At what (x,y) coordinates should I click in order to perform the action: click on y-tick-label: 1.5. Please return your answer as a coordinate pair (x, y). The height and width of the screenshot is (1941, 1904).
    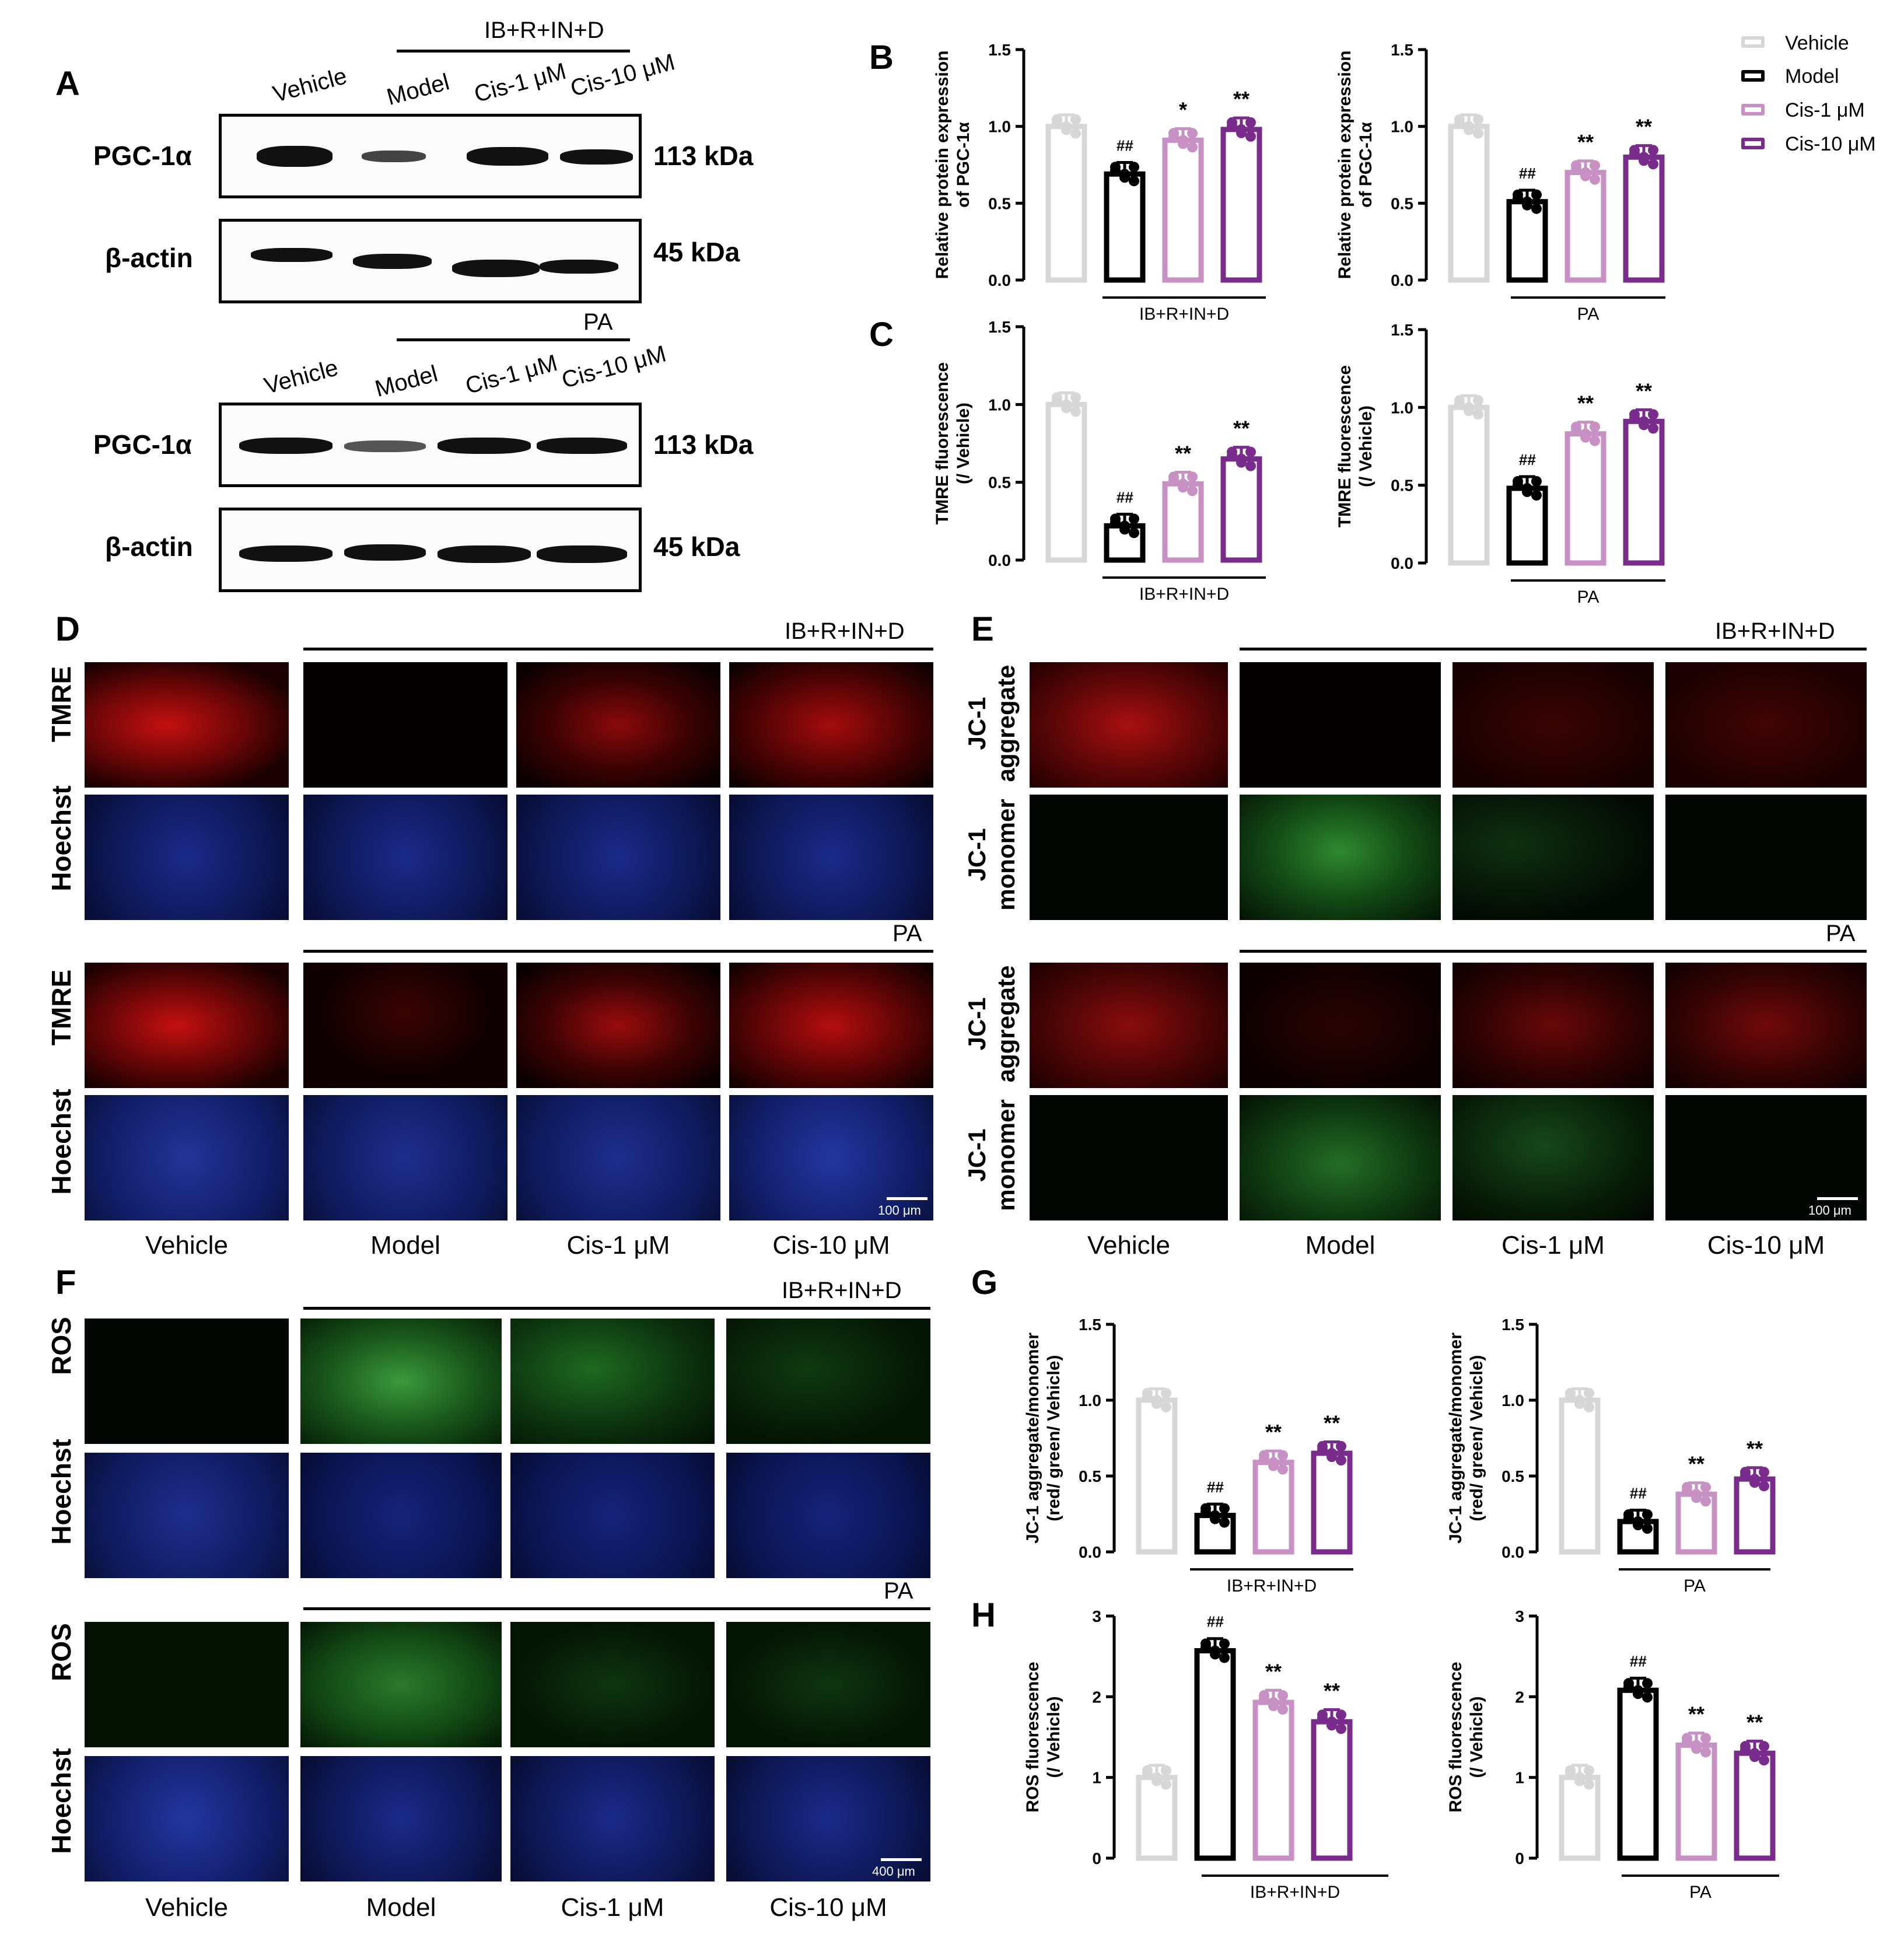
    Looking at the image, I should click on (1513, 1325).